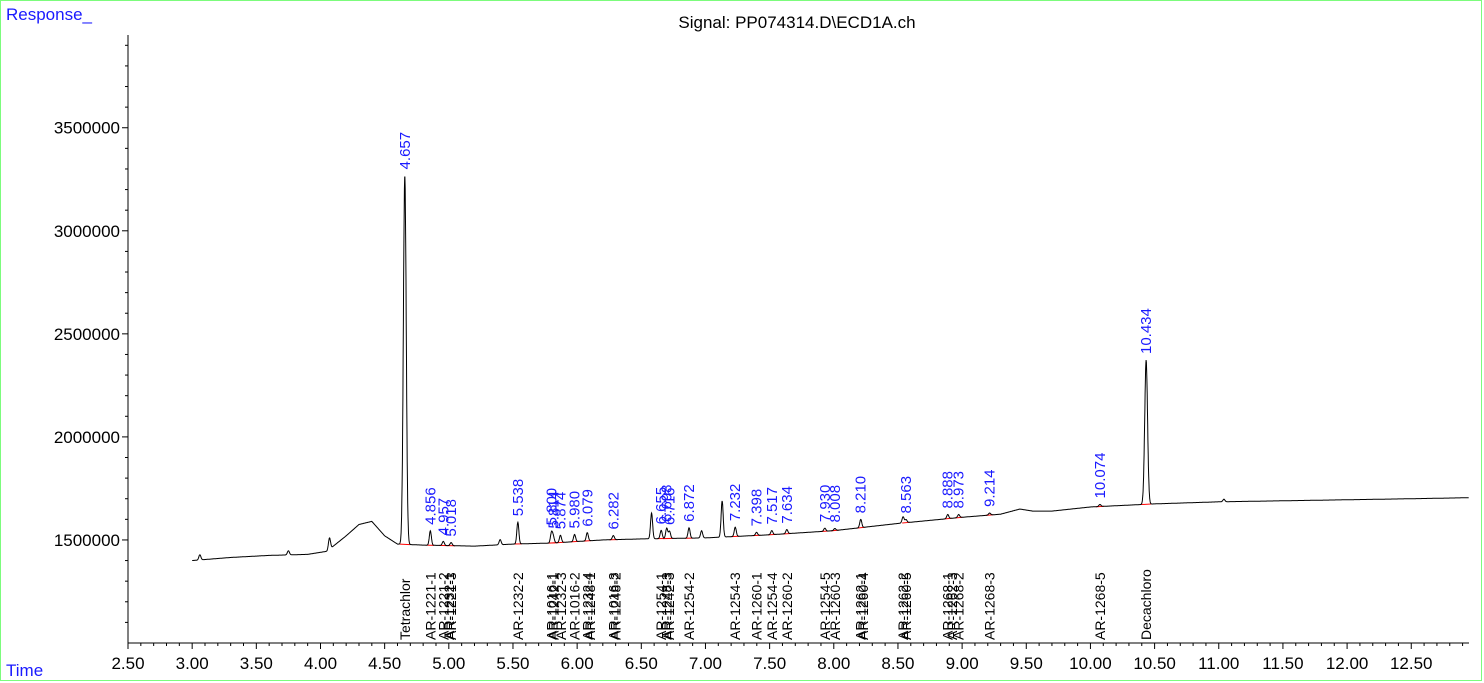 Image resolution: width=1484 pixels, height=683 pixels. I want to click on compound-label: AR-1221-3, so click(451, 606).